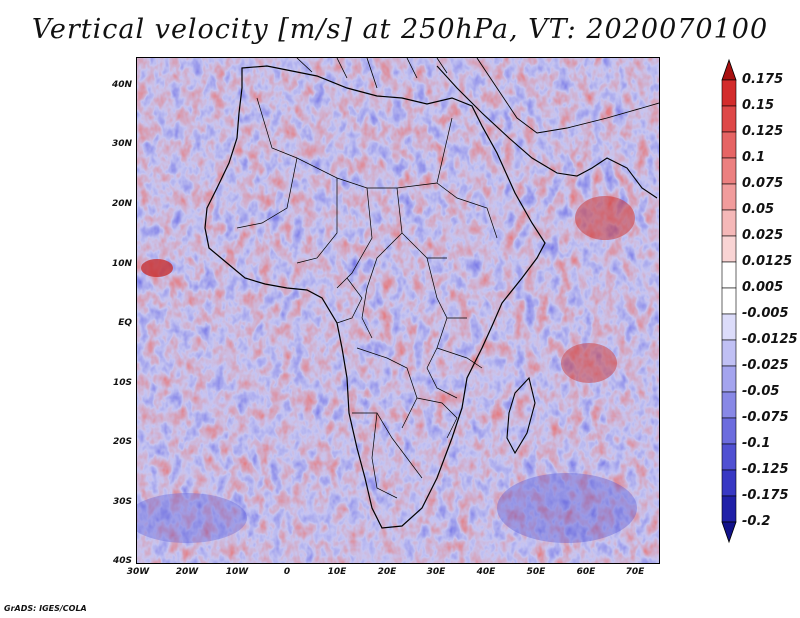 The image size is (800, 618). I want to click on colorbar-tick-label: -0.0125, so click(770, 339).